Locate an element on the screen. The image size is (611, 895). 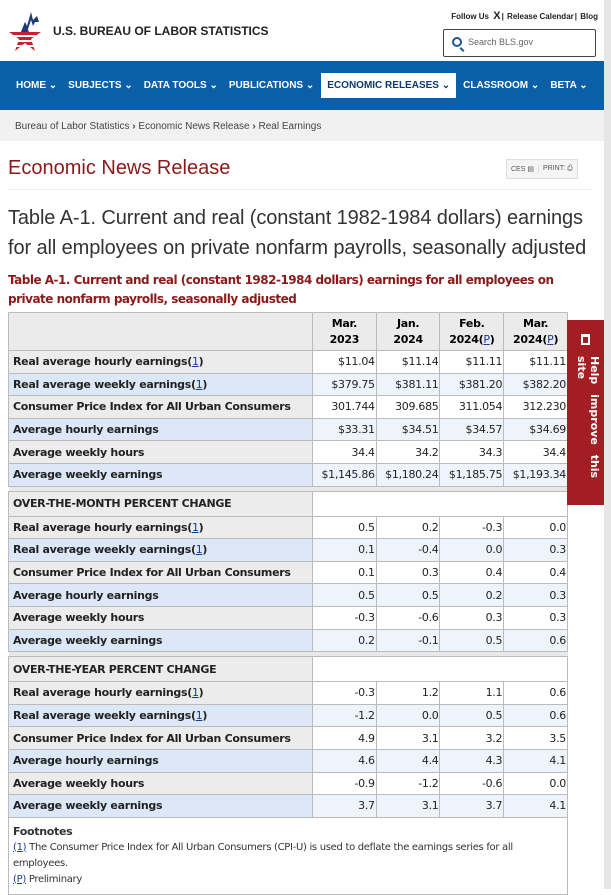
column-header: Feb. 2024(P) is located at coordinates (472, 331).